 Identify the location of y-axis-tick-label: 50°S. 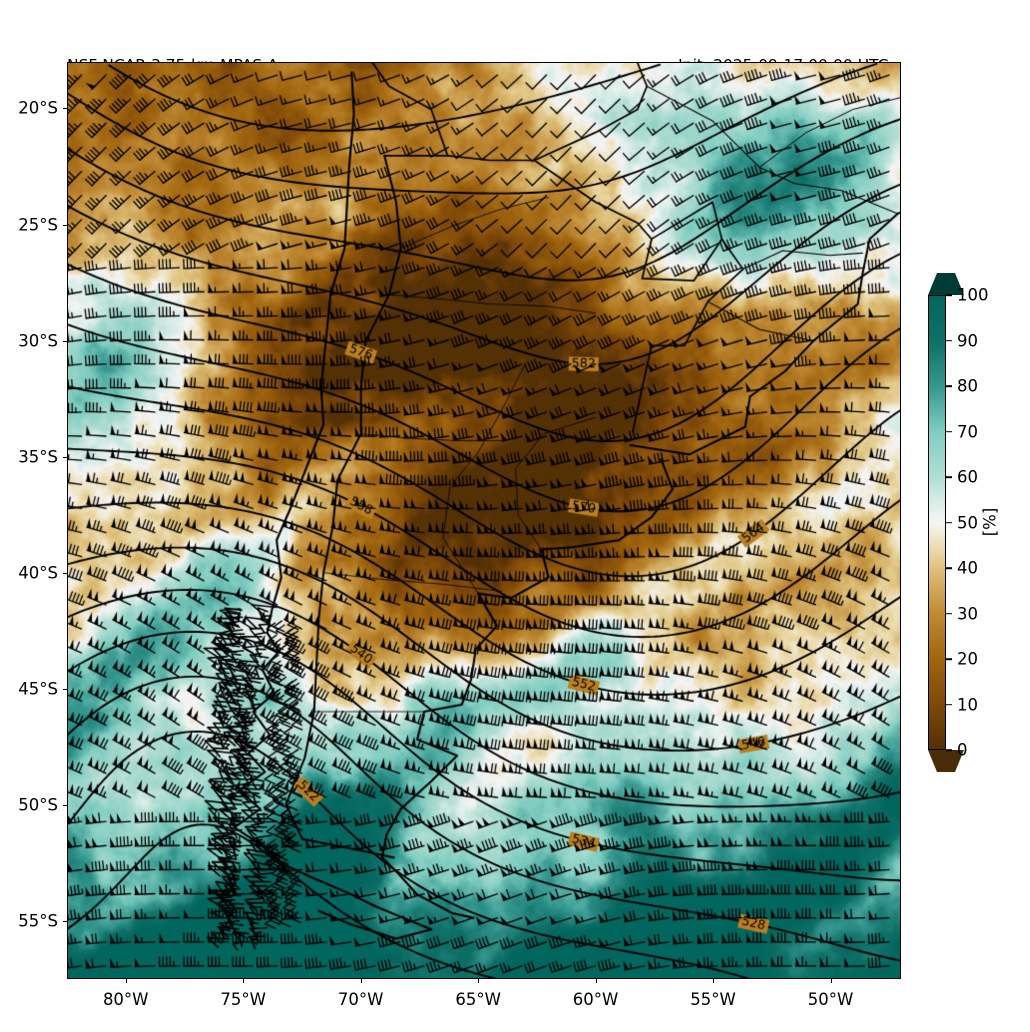
(38, 805).